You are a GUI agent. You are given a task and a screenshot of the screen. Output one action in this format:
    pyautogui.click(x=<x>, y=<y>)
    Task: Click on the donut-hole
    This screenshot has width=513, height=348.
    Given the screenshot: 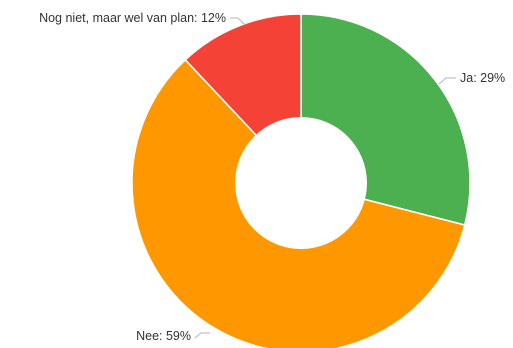 What is the action you would take?
    pyautogui.click(x=301, y=183)
    